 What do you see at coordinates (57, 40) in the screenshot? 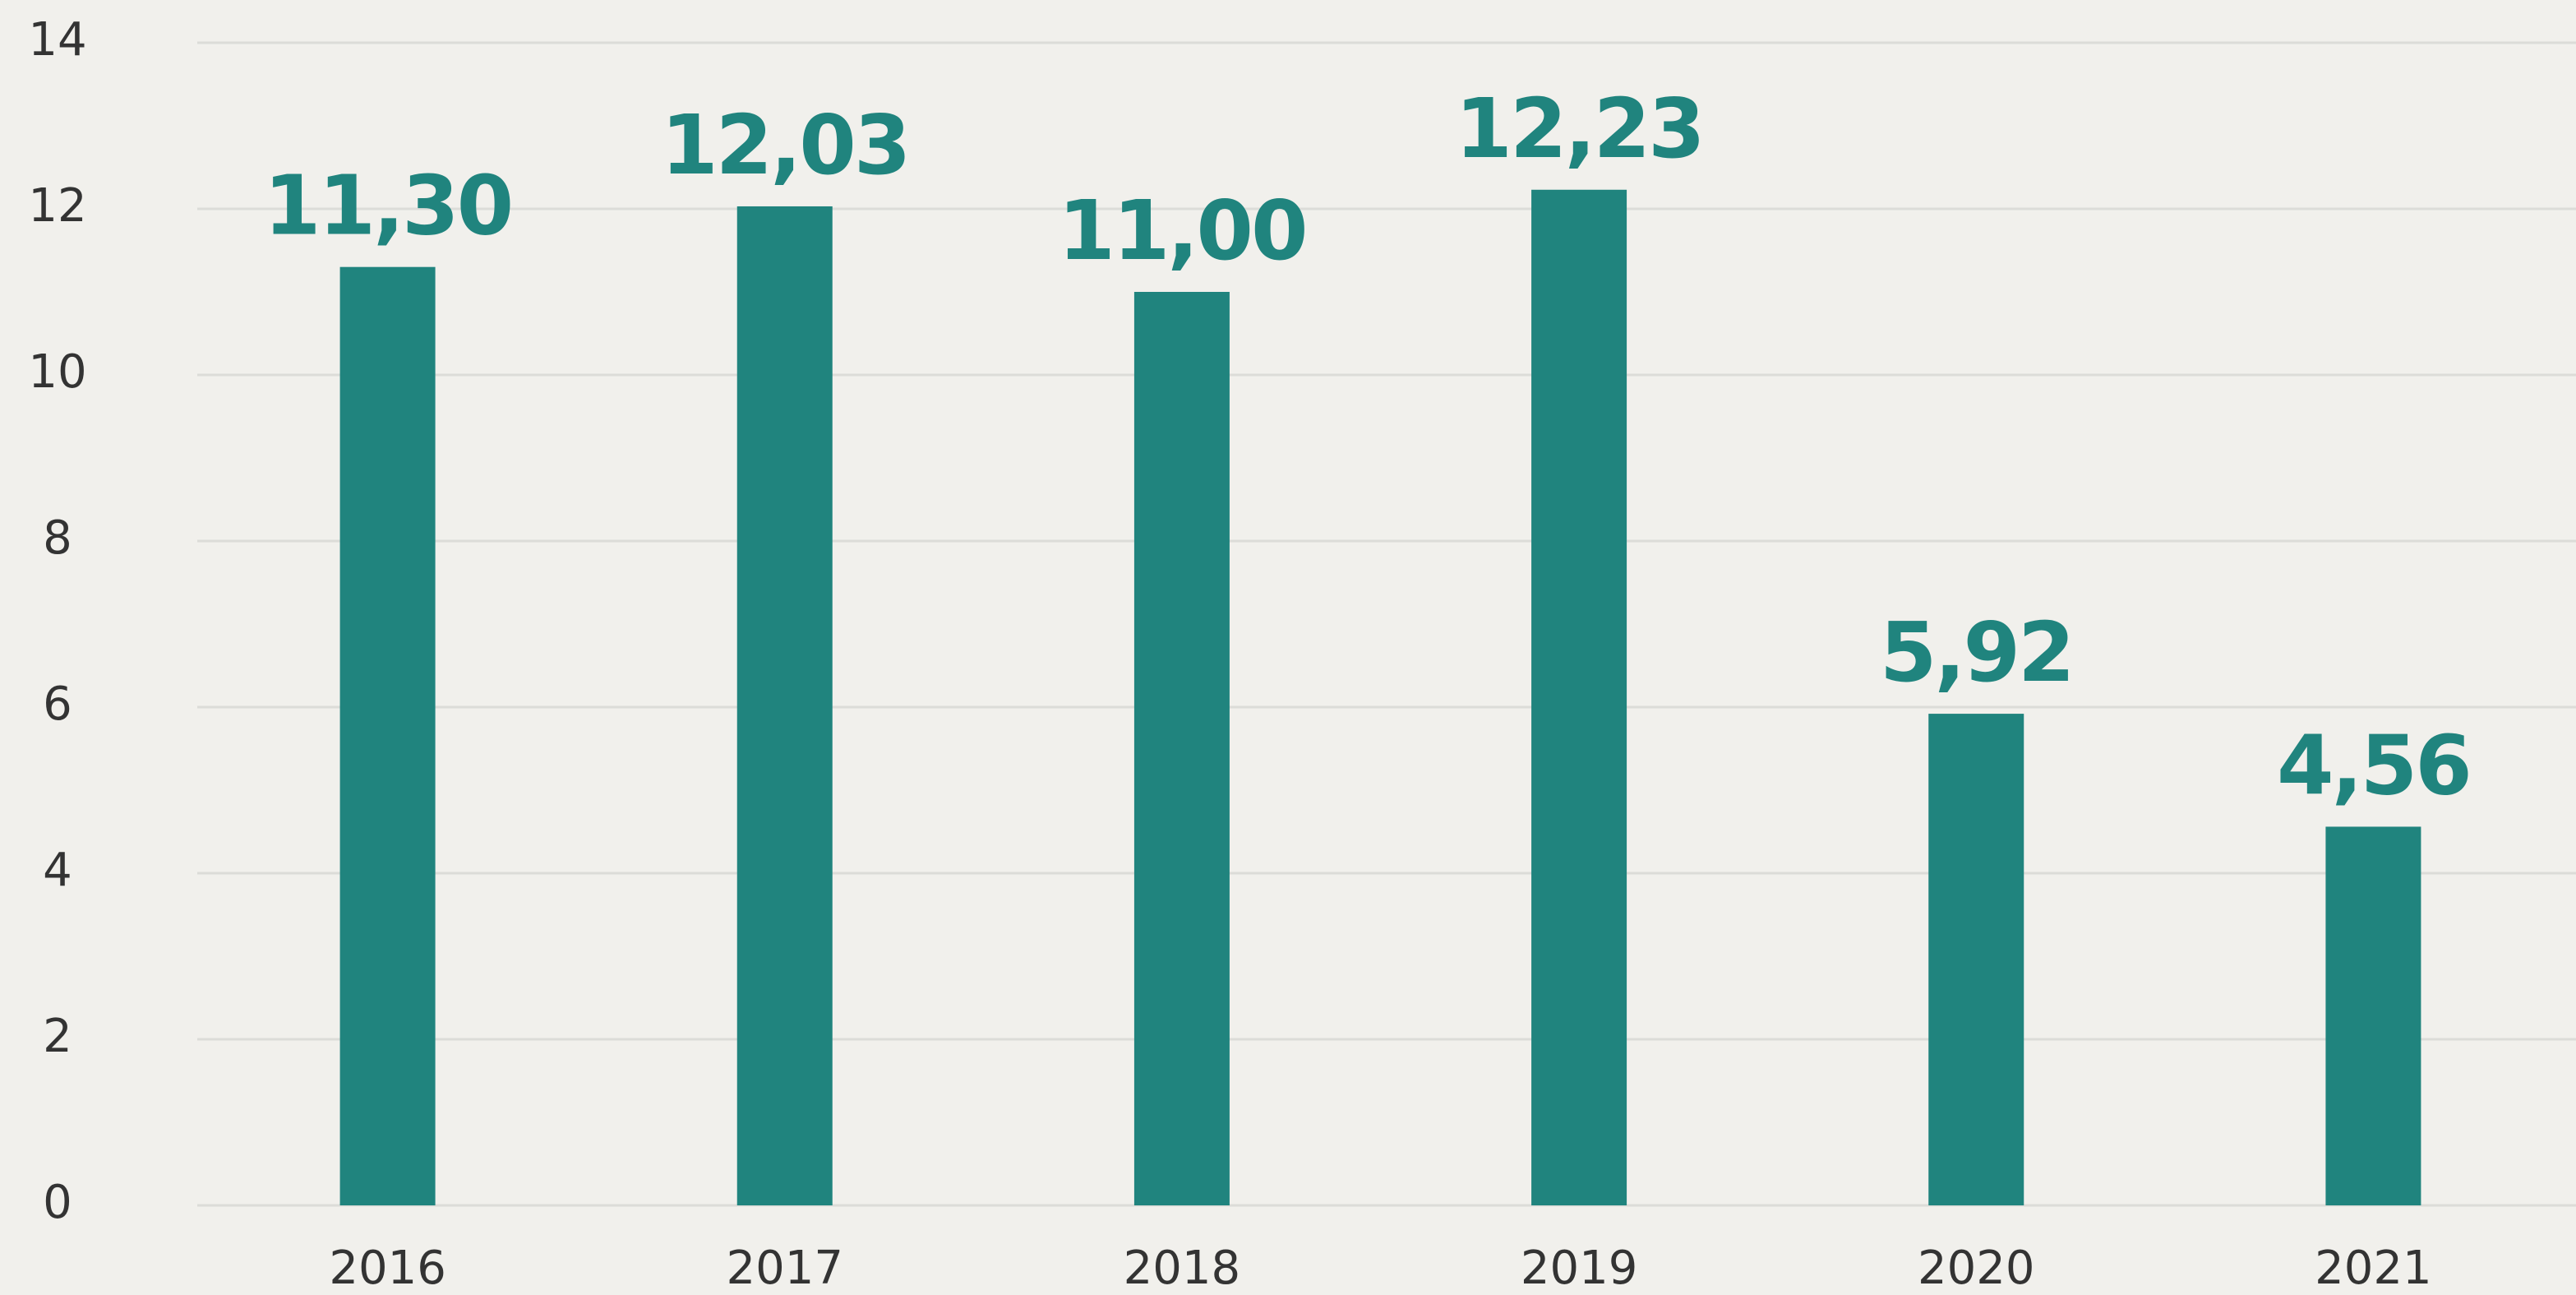
I see `y-tick-label: 14` at bounding box center [57, 40].